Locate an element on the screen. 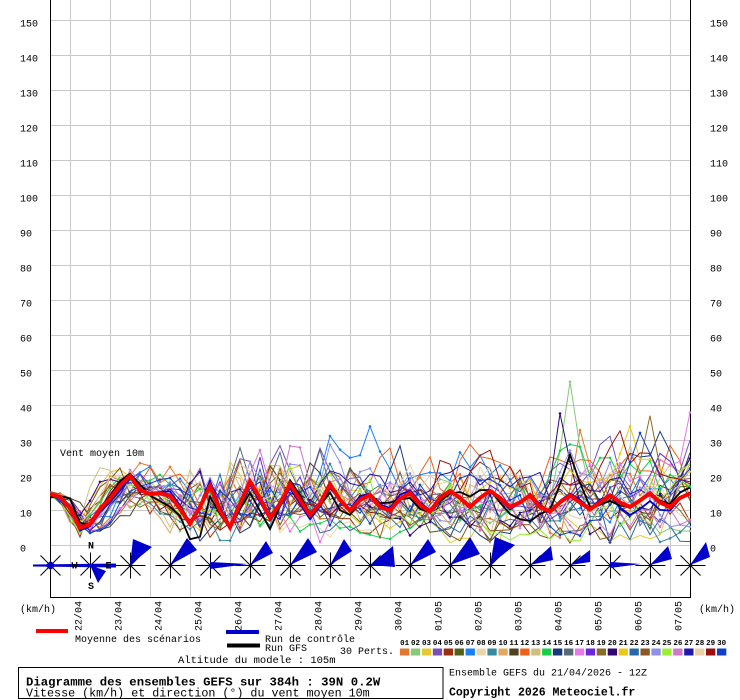 The width and height of the screenshot is (740, 700). svg-text: Vent moyen 10m is located at coordinates (102, 454).